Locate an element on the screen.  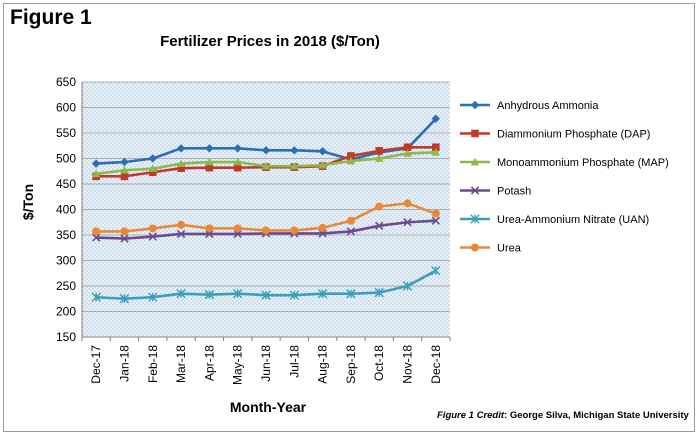
x-tick-label: Oct-18 is located at coordinates (379, 363).